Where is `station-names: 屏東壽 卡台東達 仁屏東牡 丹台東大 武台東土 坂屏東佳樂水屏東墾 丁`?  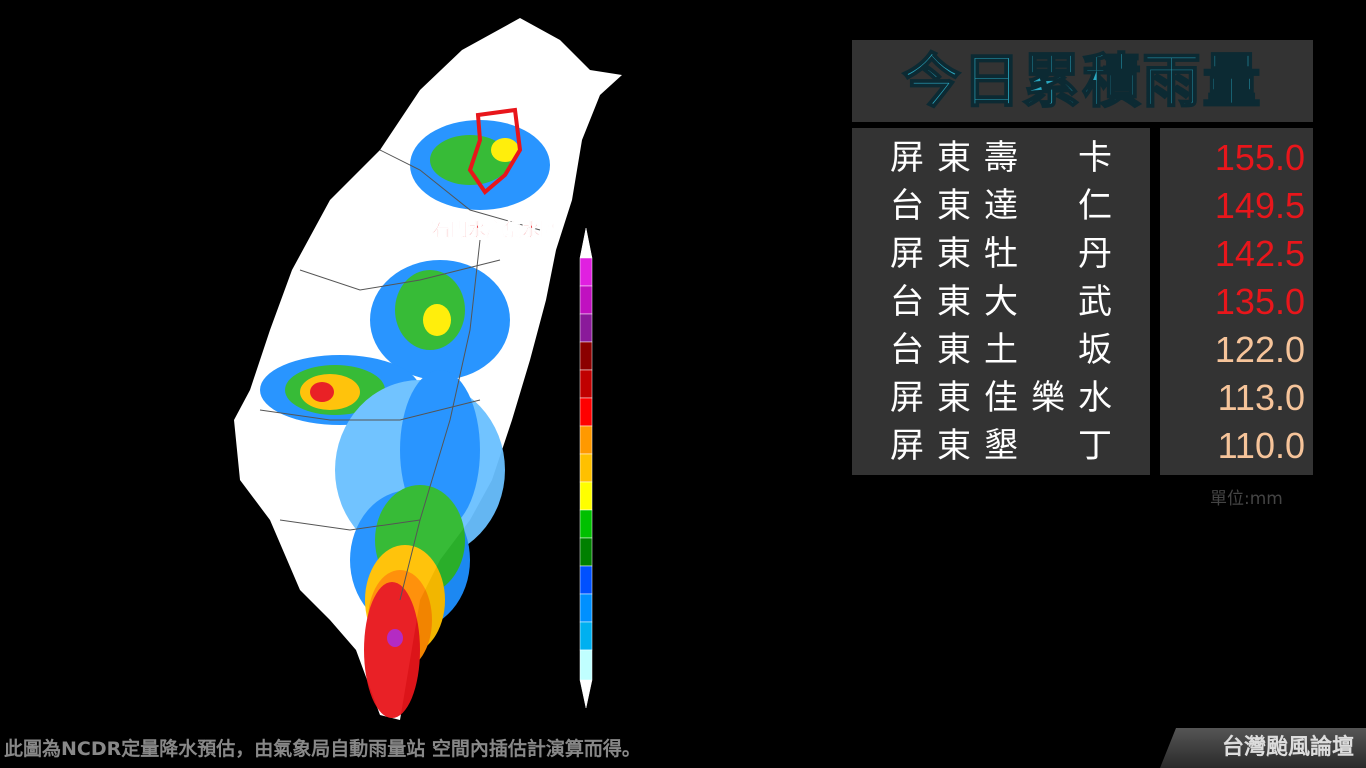 station-names: 屏東壽 卡台東達 仁屏東牡 丹台東大 武台東土 坂屏東佳樂水屏東墾 丁 is located at coordinates (1001, 301).